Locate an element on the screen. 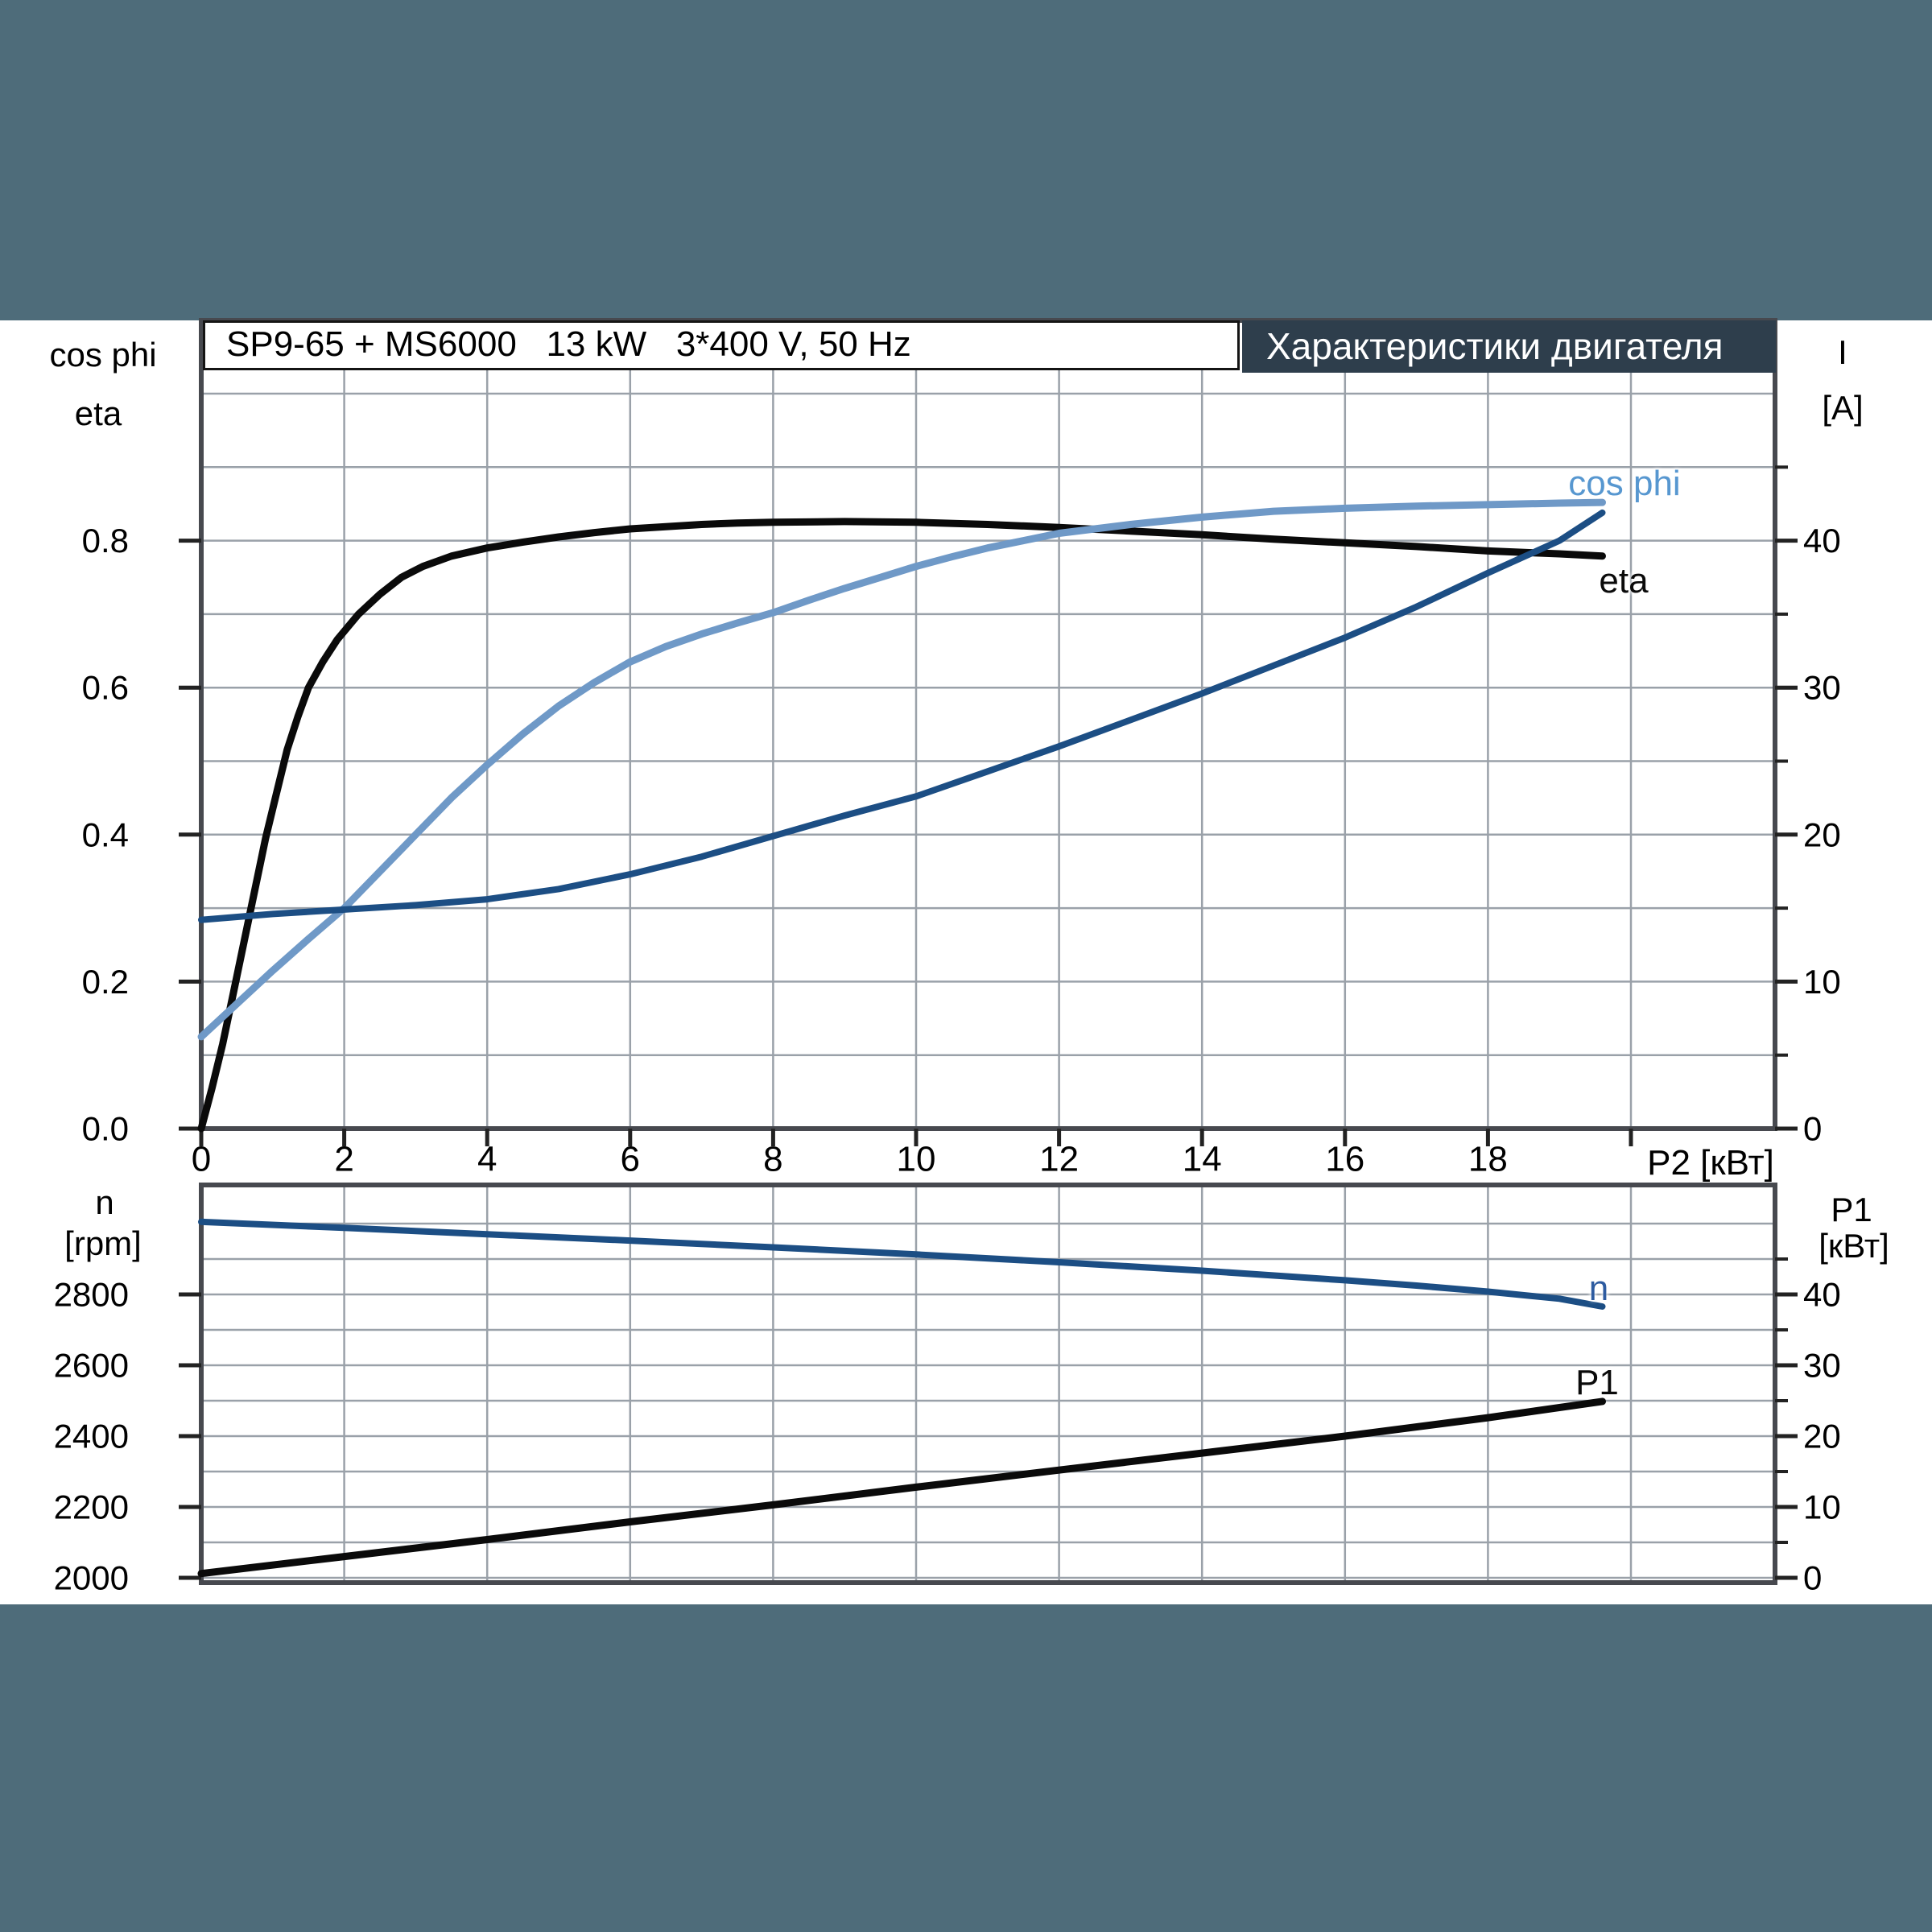 The width and height of the screenshot is (1932, 1932). top-right-axis-unit-amps: [A] is located at coordinates (1843, 408).